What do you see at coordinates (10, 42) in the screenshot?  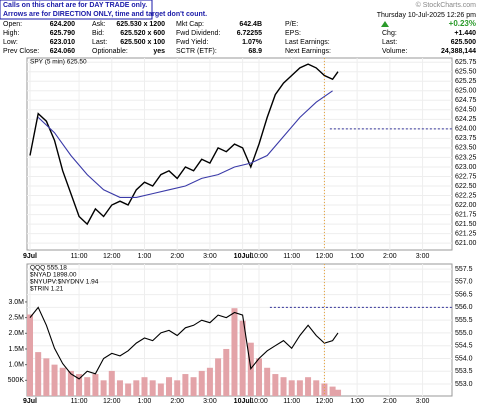 I see `quote-label: Low:` at bounding box center [10, 42].